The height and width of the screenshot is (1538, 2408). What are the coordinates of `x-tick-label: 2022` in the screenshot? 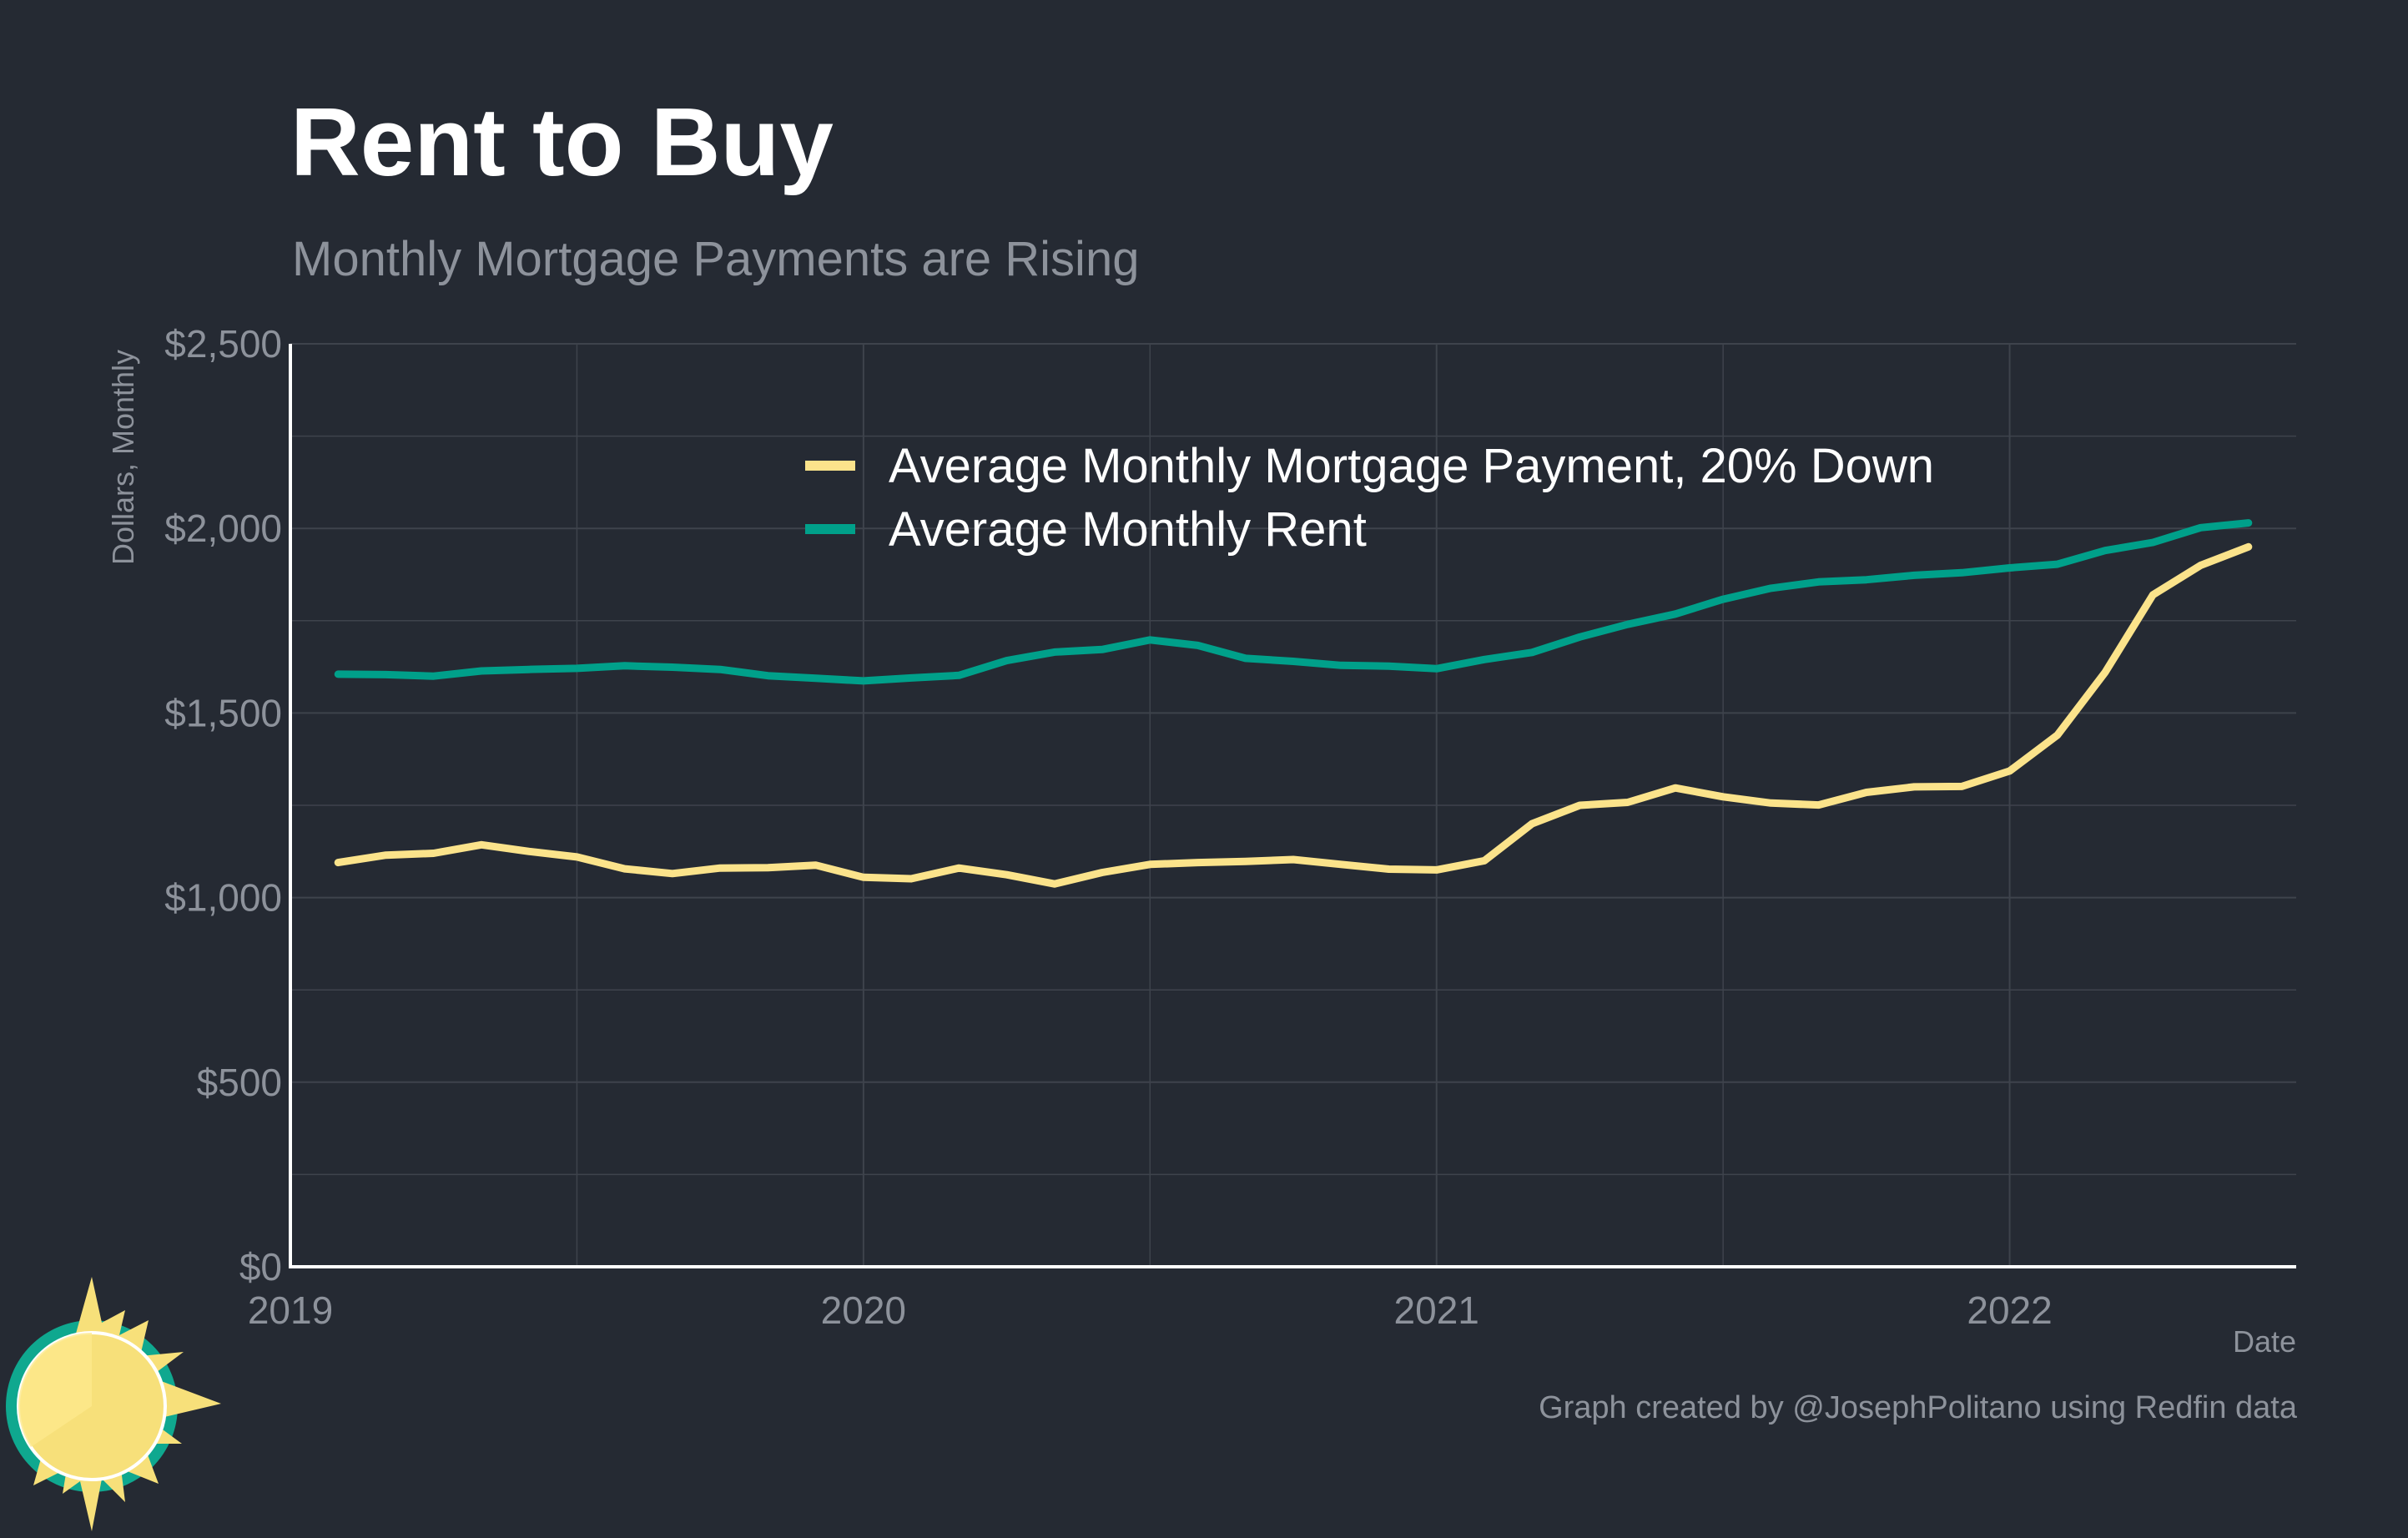 It's located at (2009, 1310).